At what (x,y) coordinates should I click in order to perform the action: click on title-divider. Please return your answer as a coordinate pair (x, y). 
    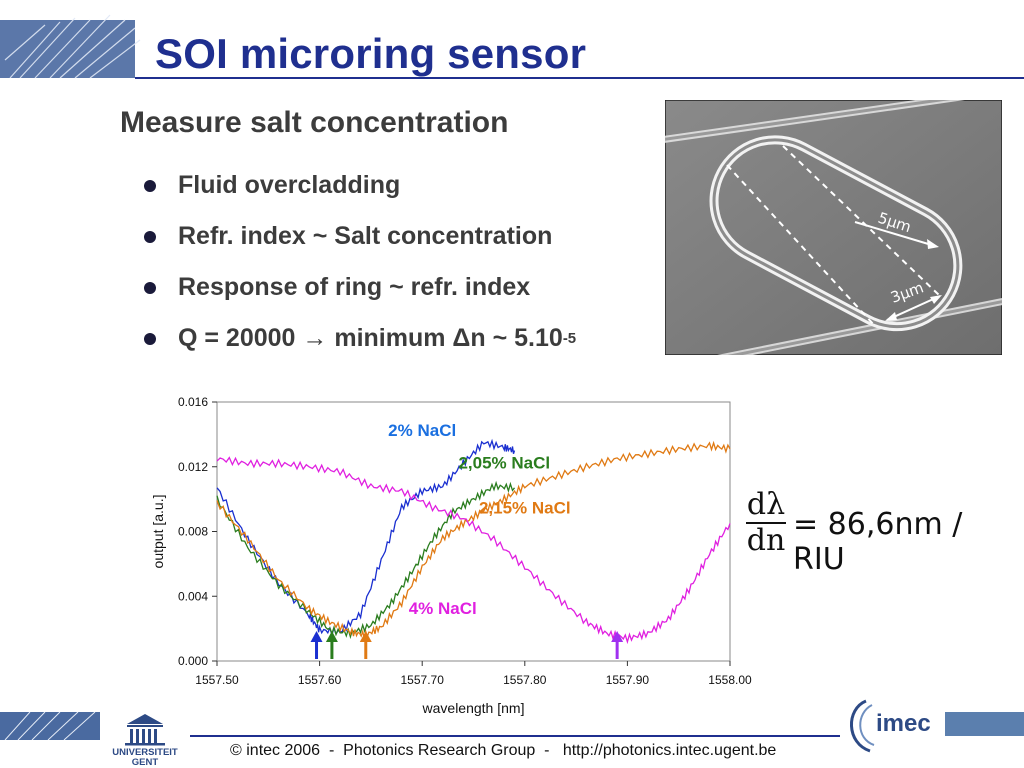
    Looking at the image, I should click on (579, 78).